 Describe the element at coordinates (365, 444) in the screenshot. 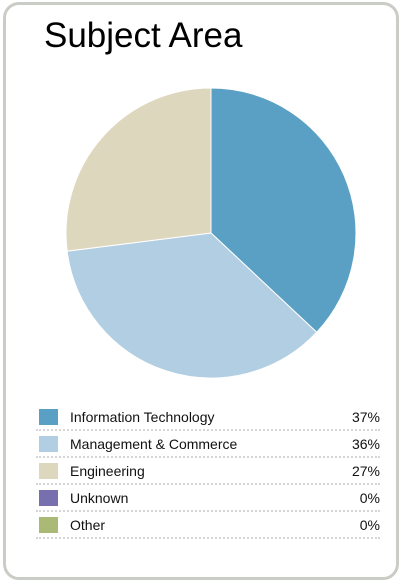

I see `legend-value: 36%` at that location.